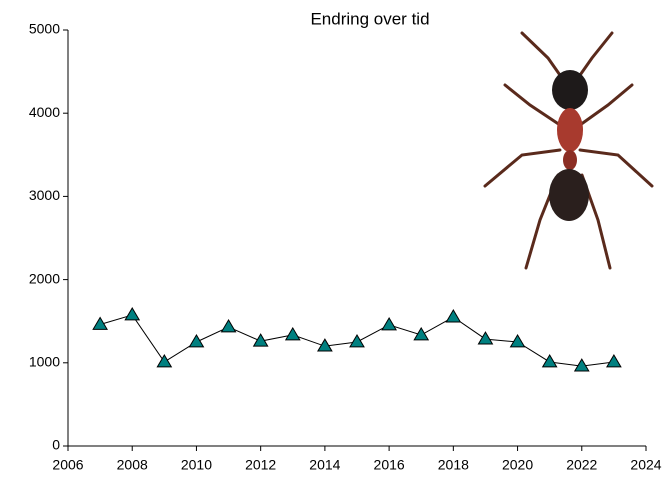 The width and height of the screenshot is (670, 486). What do you see at coordinates (44, 195) in the screenshot?
I see `y-tick-label: 3000` at bounding box center [44, 195].